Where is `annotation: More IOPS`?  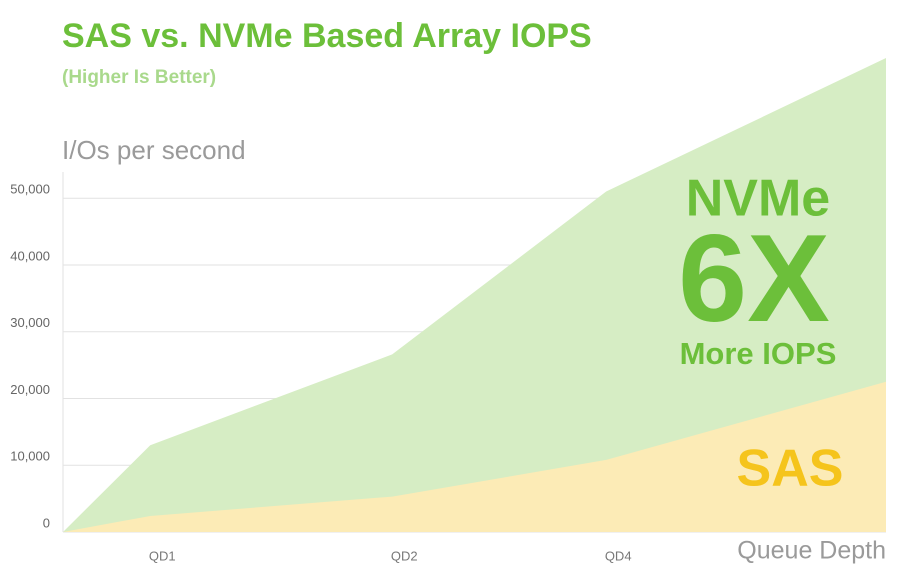 annotation: More IOPS is located at coordinates (758, 353).